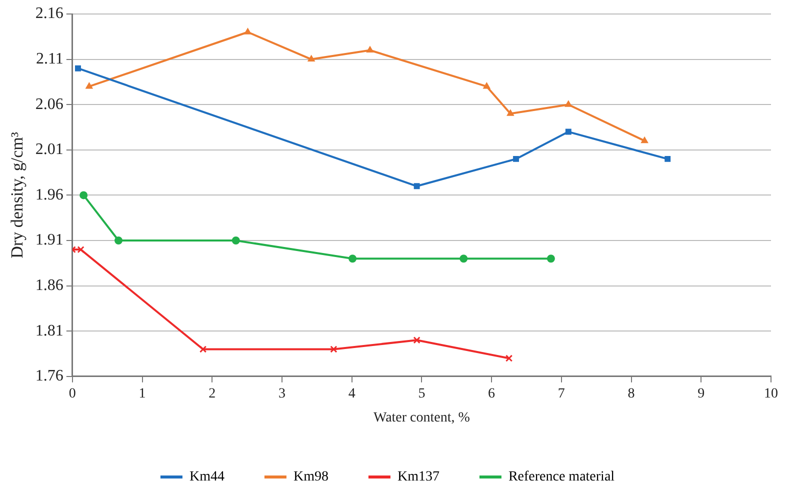 The height and width of the screenshot is (498, 785). Describe the element at coordinates (72, 394) in the screenshot. I see `x-tick-label: 0` at that location.